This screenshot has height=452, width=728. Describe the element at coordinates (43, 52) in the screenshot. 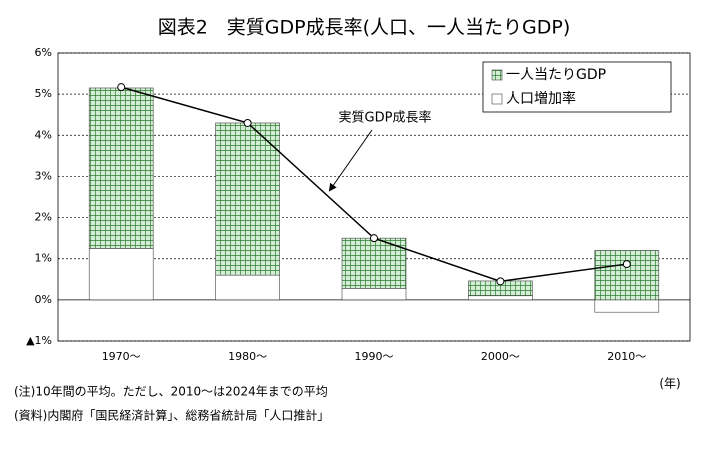

I see `y-tick-label: 6%` at that location.